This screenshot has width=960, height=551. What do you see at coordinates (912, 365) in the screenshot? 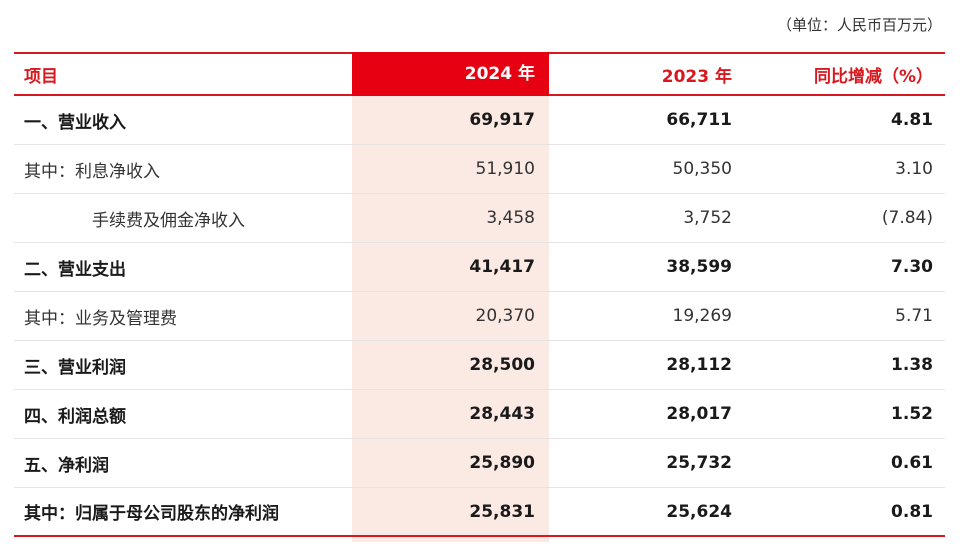
I see `row-value-yoy: 1.38` at bounding box center [912, 365].